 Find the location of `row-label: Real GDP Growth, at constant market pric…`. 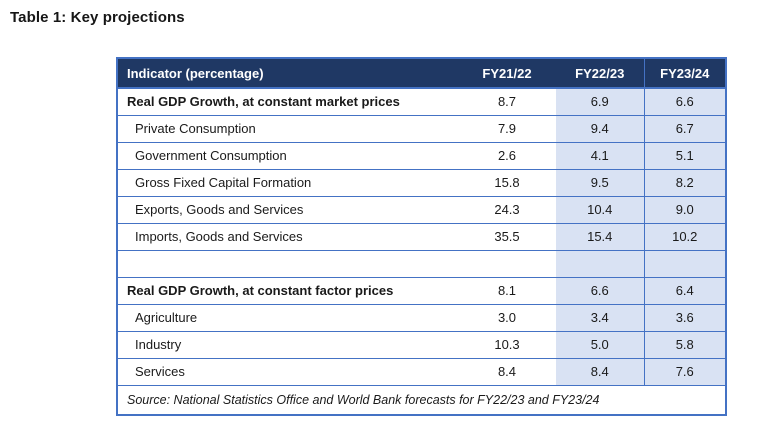

row-label: Real GDP Growth, at constant market pric… is located at coordinates (287, 102).